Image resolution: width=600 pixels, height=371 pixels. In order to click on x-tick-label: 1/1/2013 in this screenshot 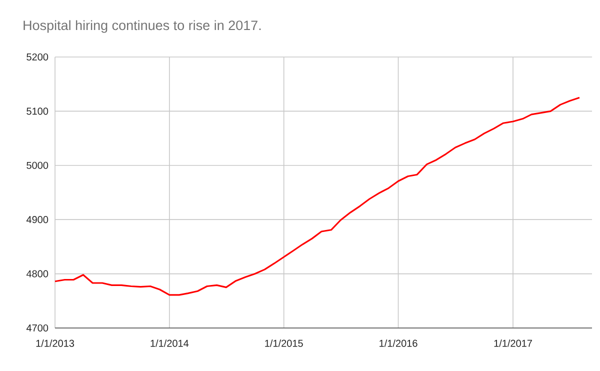, I will do `click(55, 343)`.